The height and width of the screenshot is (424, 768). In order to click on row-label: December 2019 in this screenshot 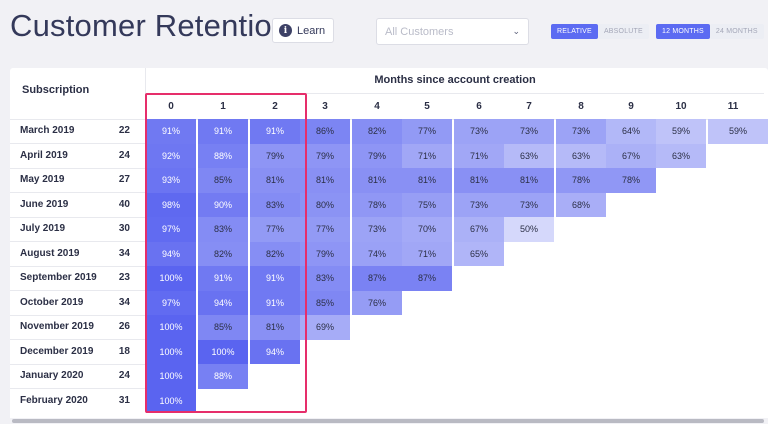, I will do `click(57, 351)`.